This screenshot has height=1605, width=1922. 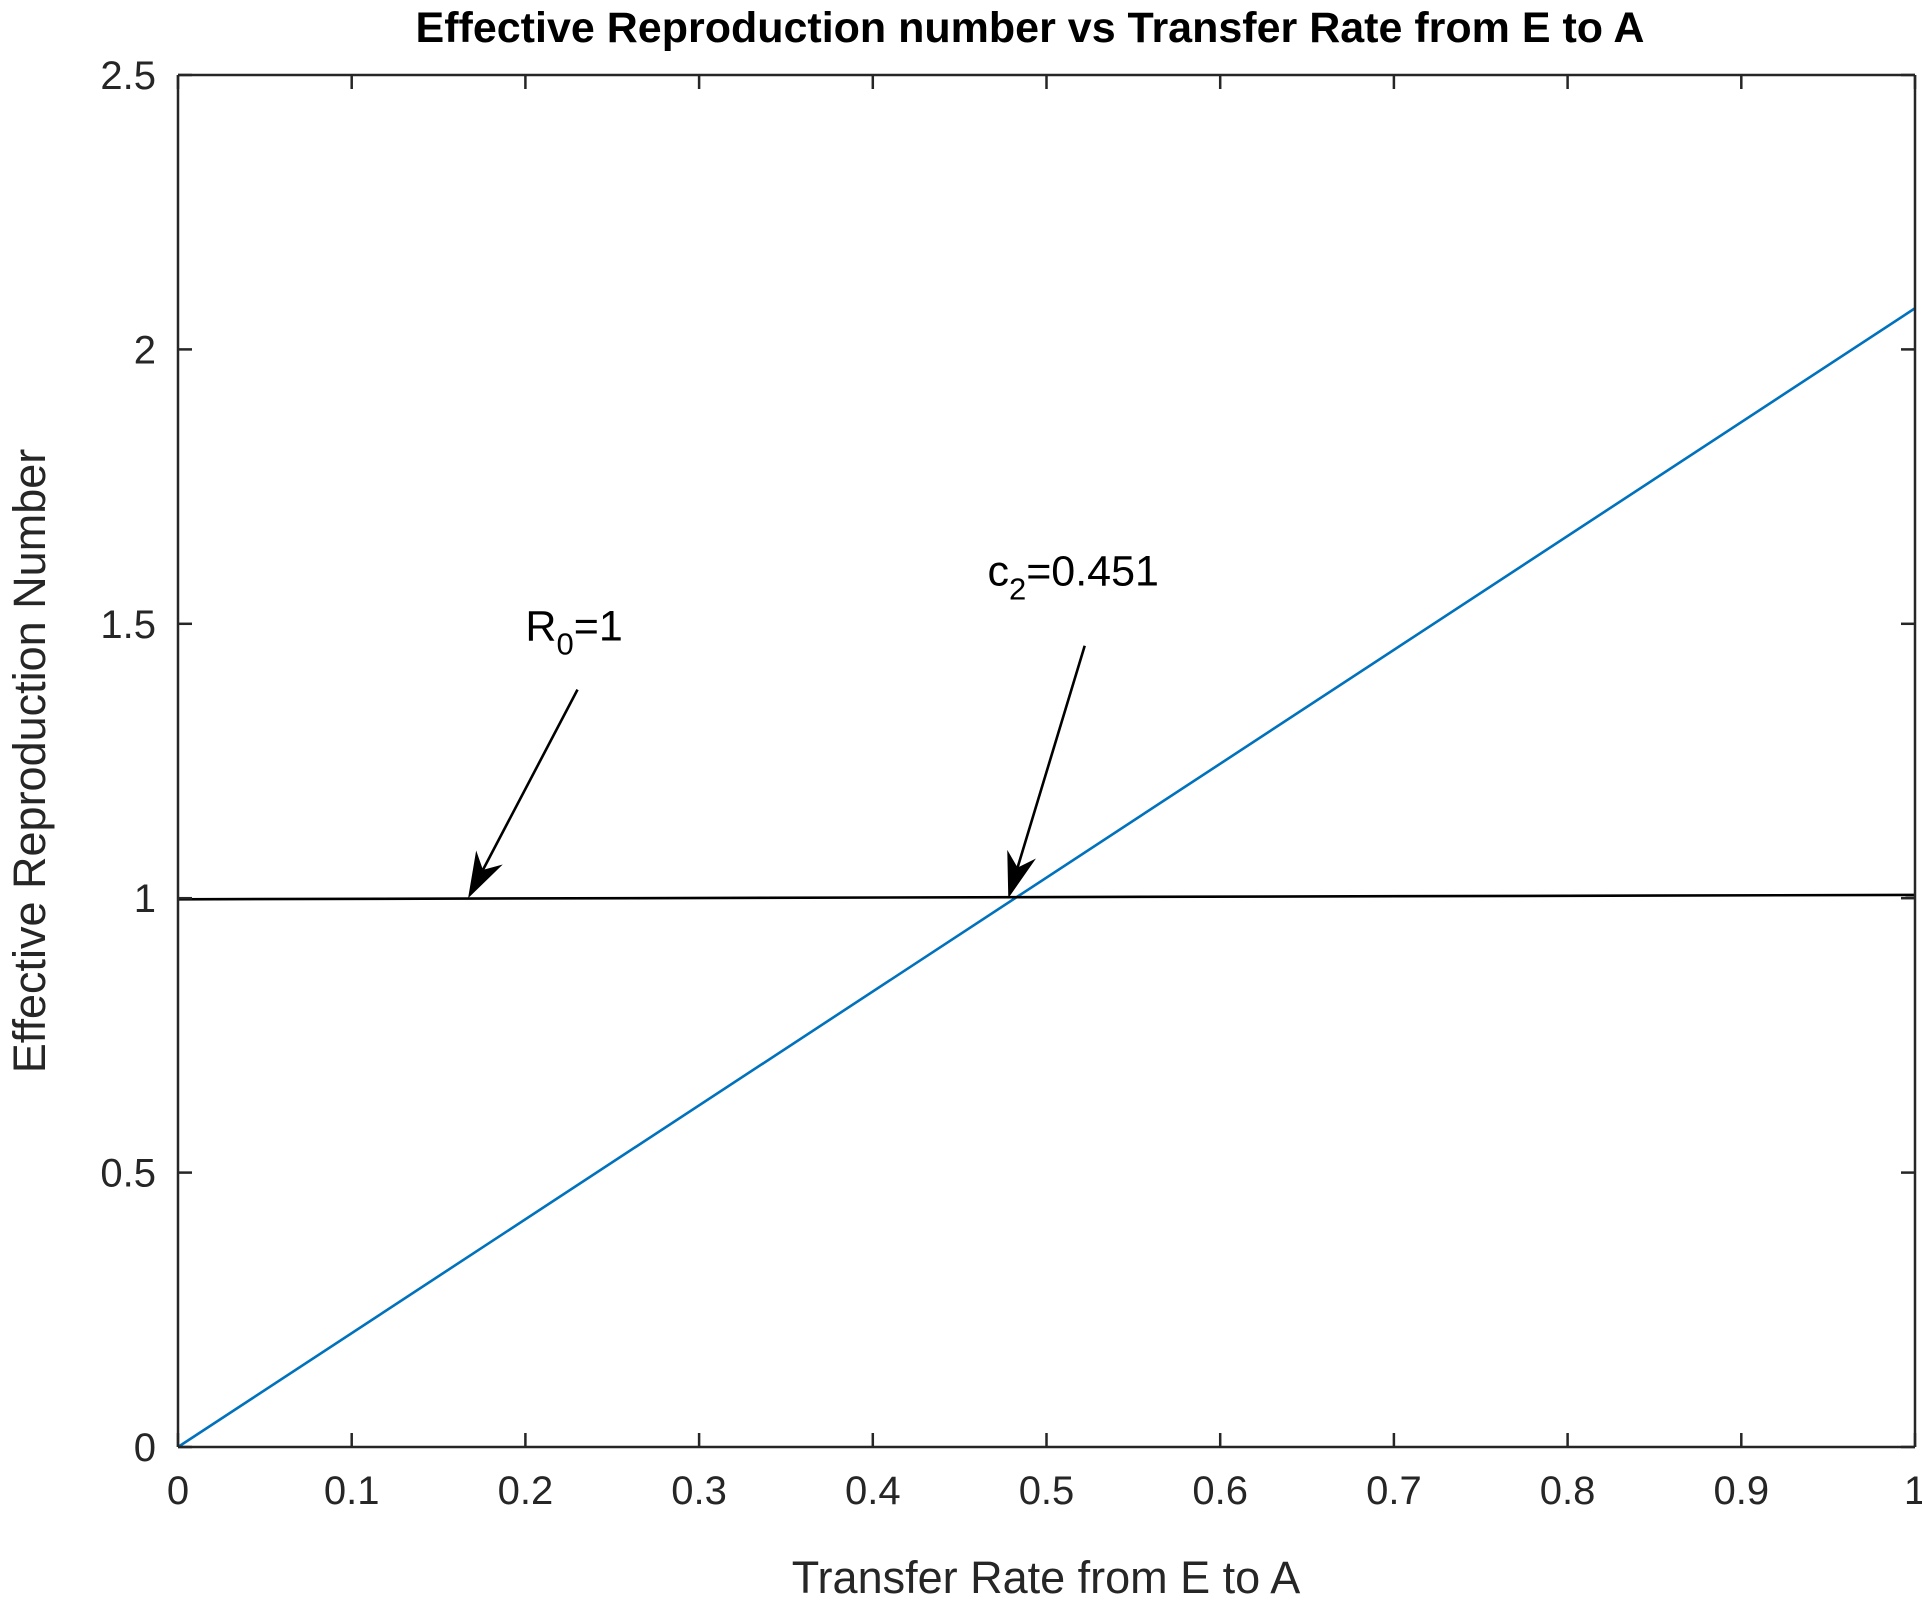 I want to click on x-tick-label: 0.5, so click(x=1047, y=1491).